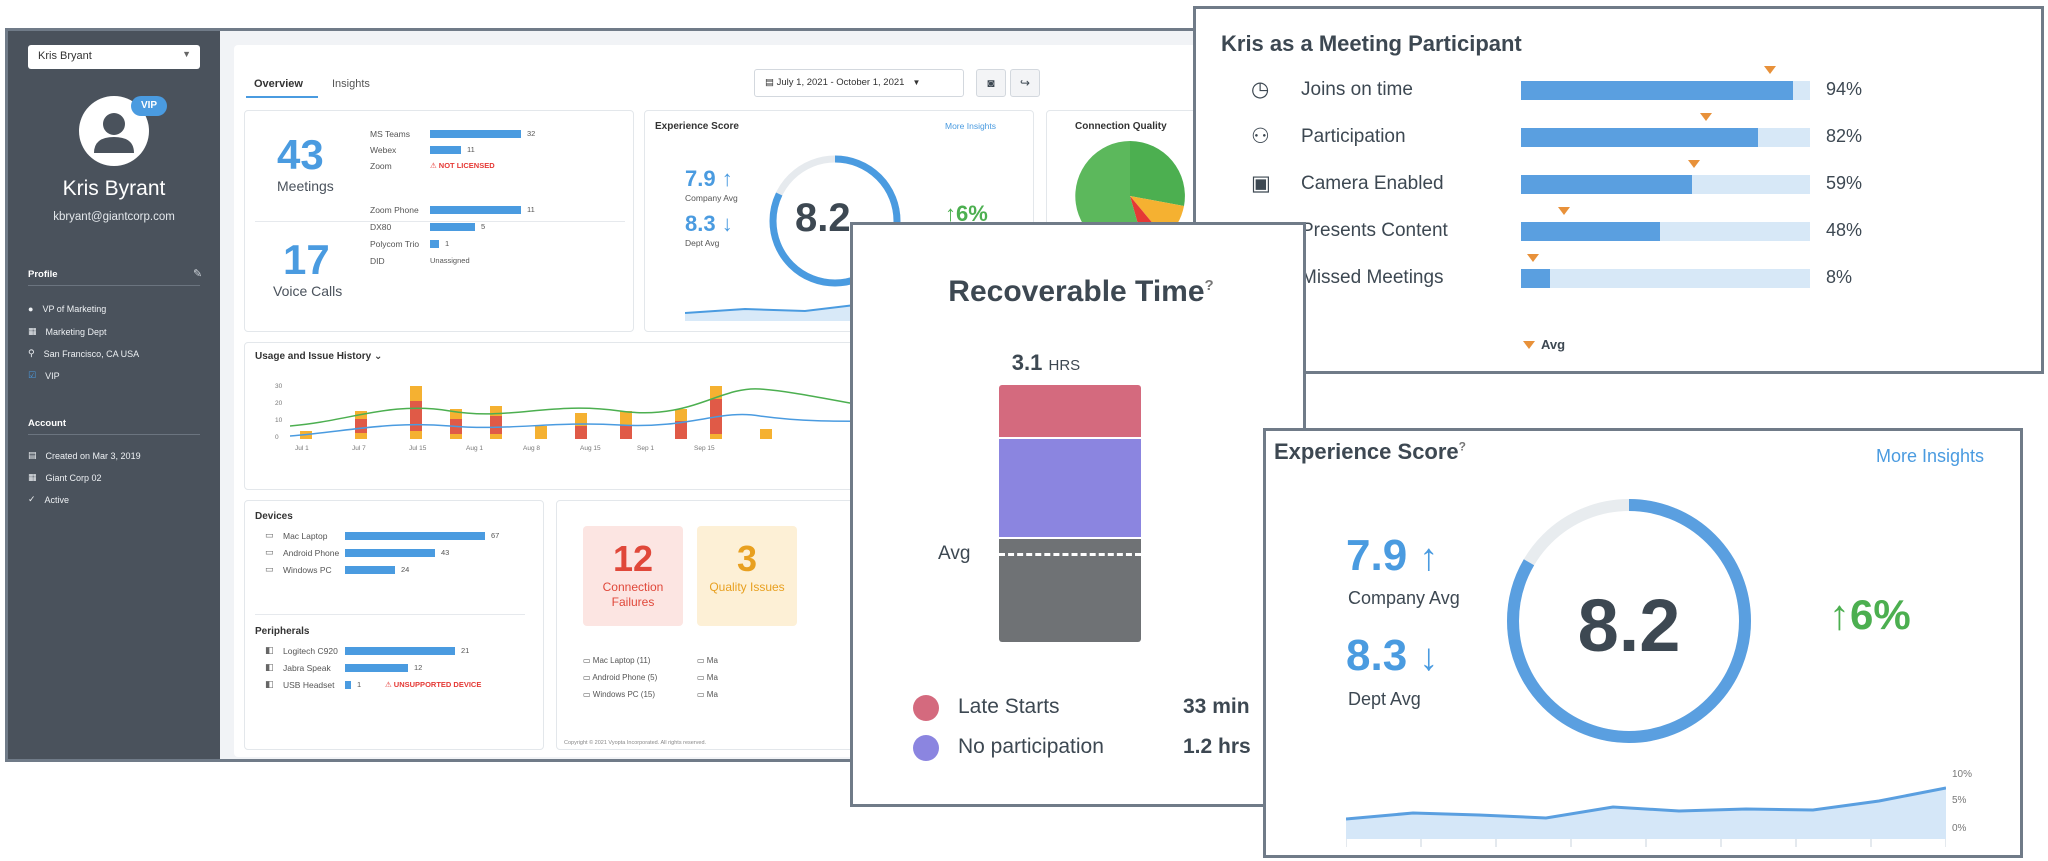 This screenshot has width=2048, height=861. What do you see at coordinates (114, 57) in the screenshot?
I see `user-select: Kris Bryant ▼` at bounding box center [114, 57].